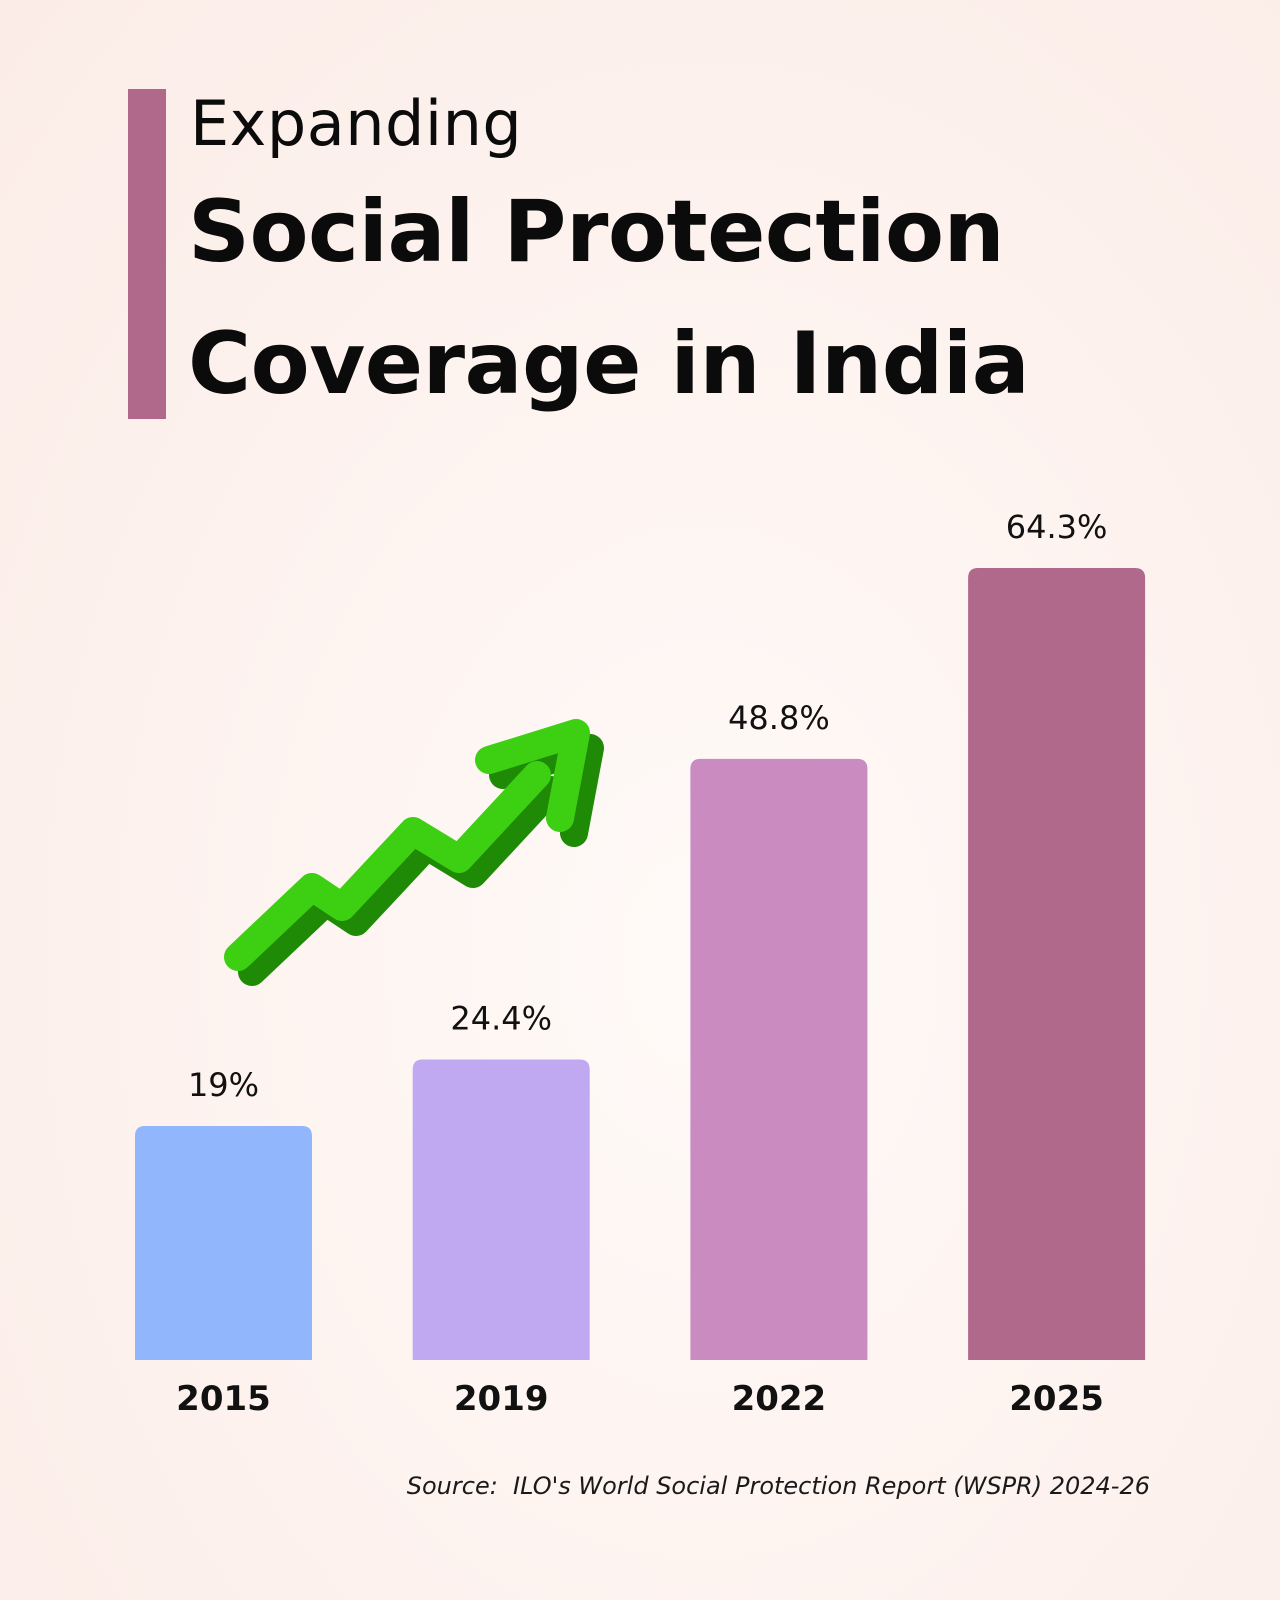 This screenshot has height=1600, width=1280. I want to click on bar-2022, so click(779, 1059).